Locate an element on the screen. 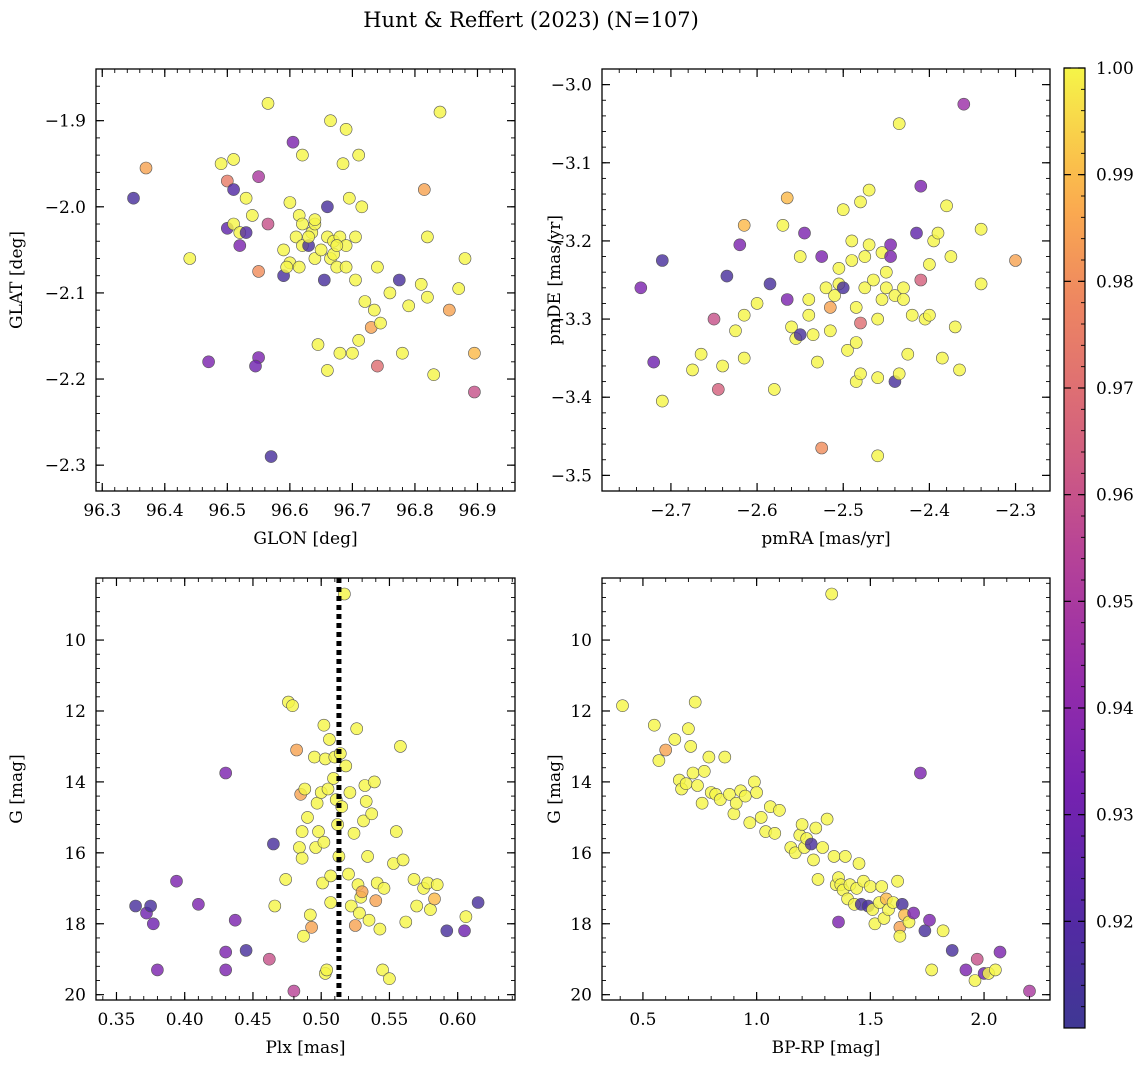  y-tick-label: 16 is located at coordinates (581, 854).